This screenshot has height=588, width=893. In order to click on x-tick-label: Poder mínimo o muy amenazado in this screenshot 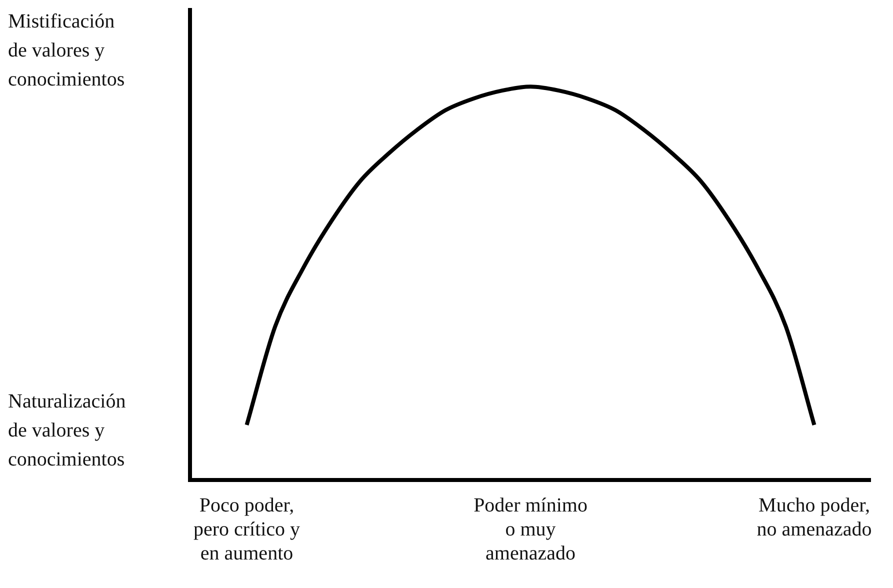, I will do `click(531, 529)`.